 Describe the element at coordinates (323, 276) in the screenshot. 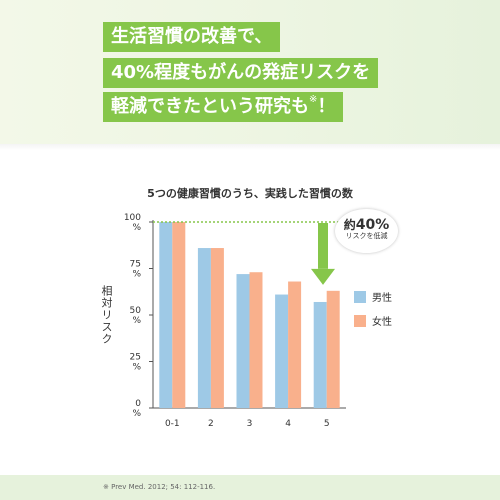

I see `arrow-head` at that location.